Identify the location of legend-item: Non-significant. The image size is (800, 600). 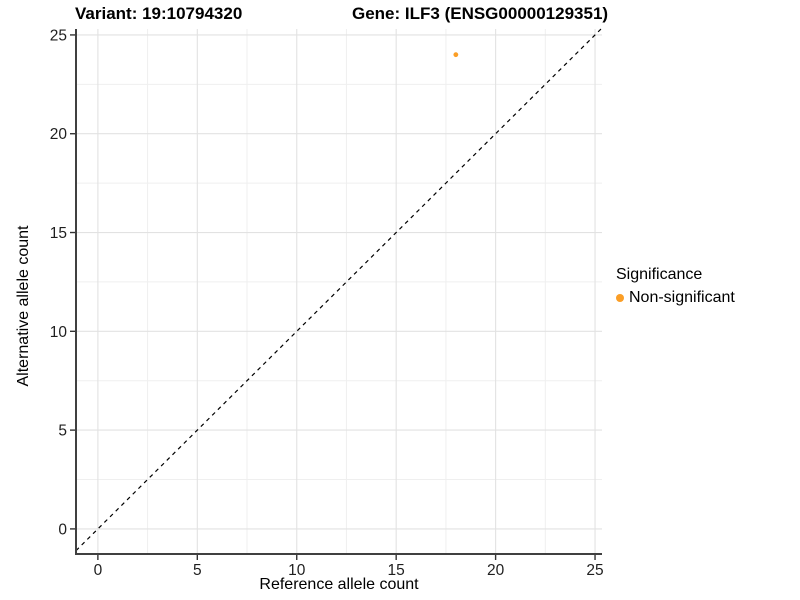
(675, 298).